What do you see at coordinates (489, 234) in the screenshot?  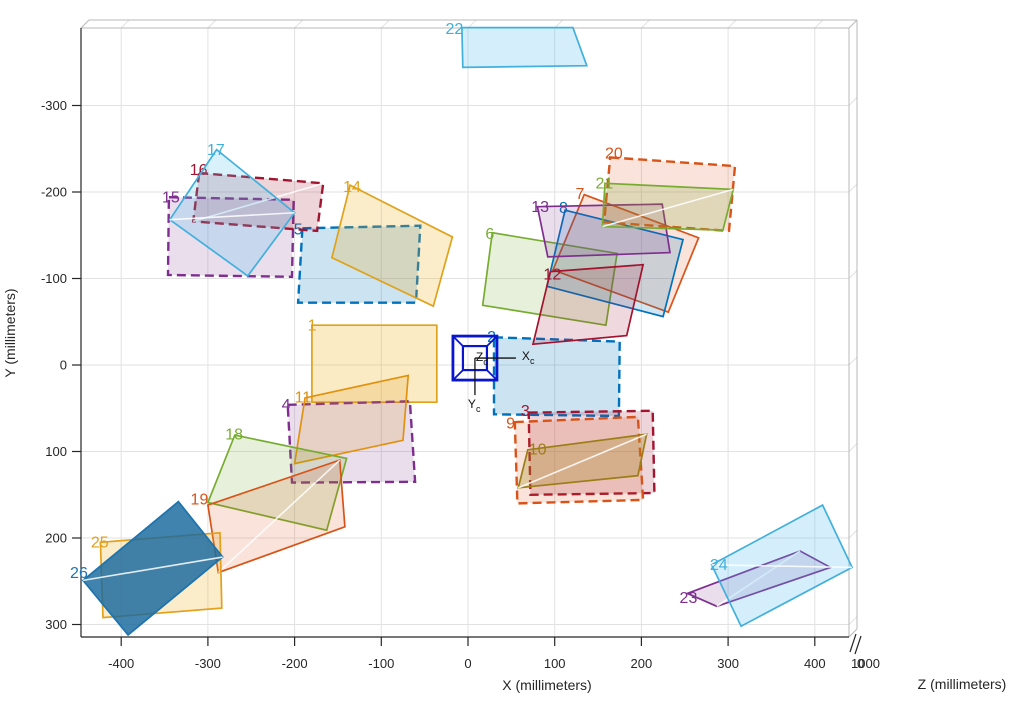 I see `pattern-number-label-6: 6` at bounding box center [489, 234].